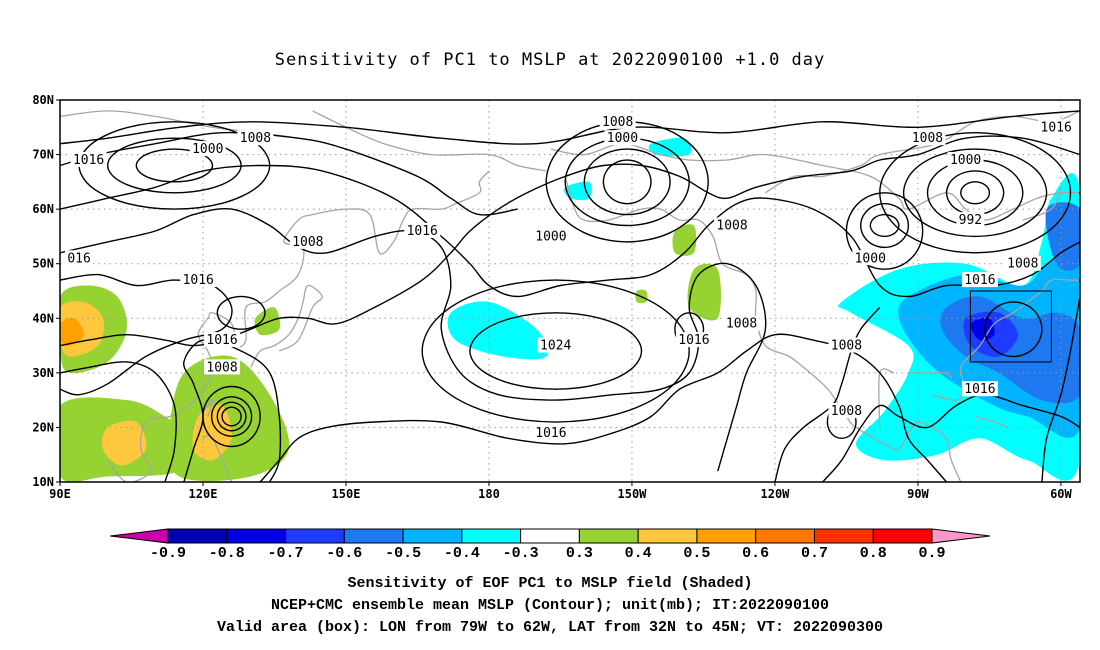  What do you see at coordinates (43, 482) in the screenshot?
I see `lat-label: 10N` at bounding box center [43, 482].